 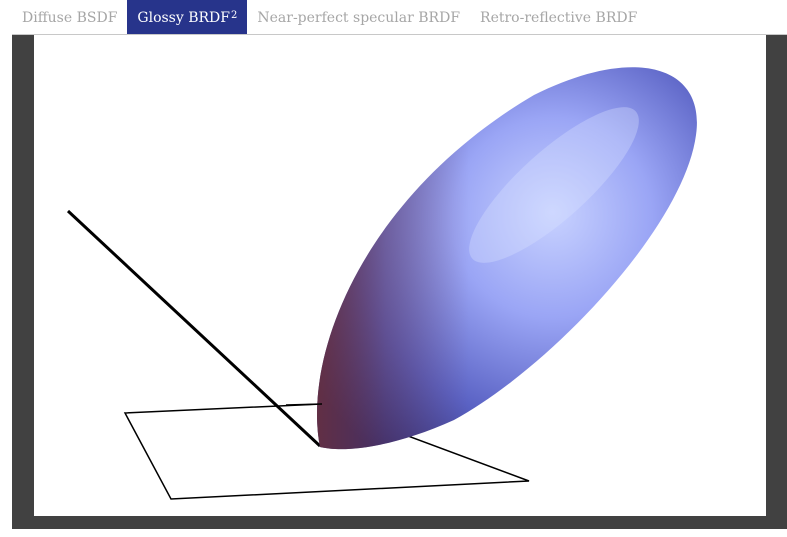 I want to click on tab-label: Retro-reflective BRDF, so click(x=559, y=17).